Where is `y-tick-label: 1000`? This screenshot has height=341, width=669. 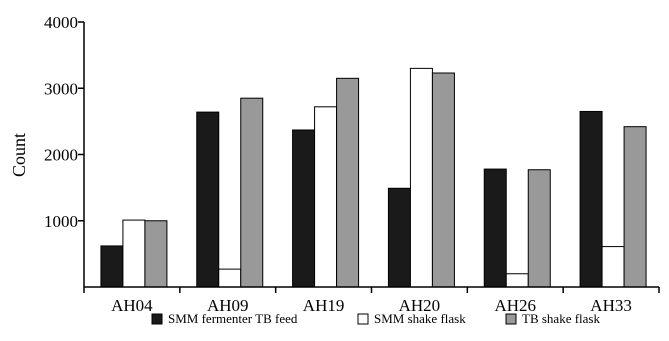
y-tick-label: 1000 is located at coordinates (61, 221).